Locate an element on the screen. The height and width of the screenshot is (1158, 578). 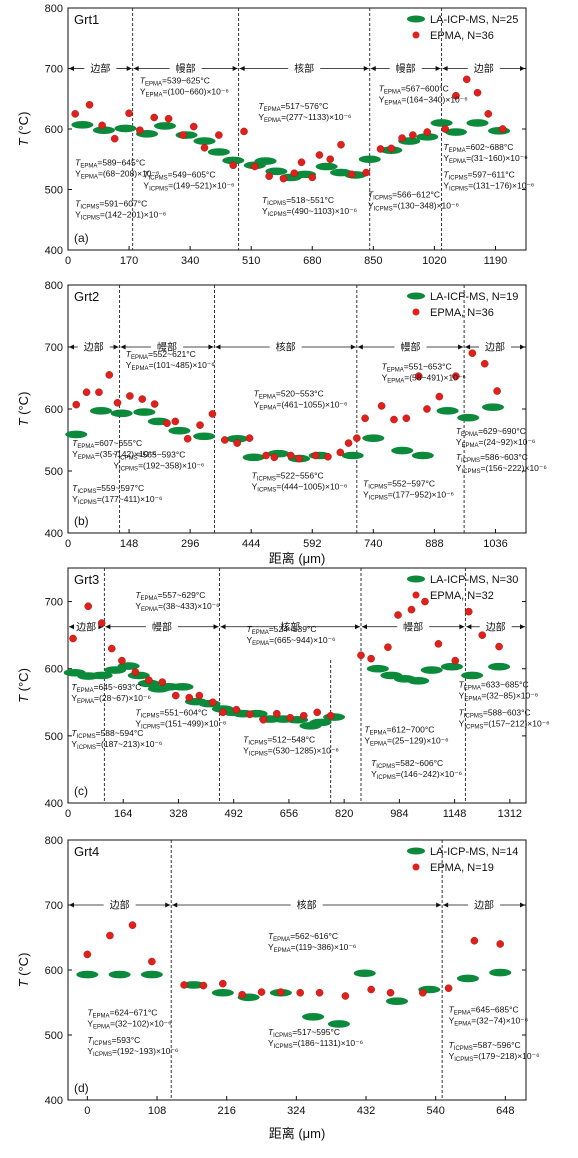
annotation-text: TICPMS=582~606°C is located at coordinates (407, 764).